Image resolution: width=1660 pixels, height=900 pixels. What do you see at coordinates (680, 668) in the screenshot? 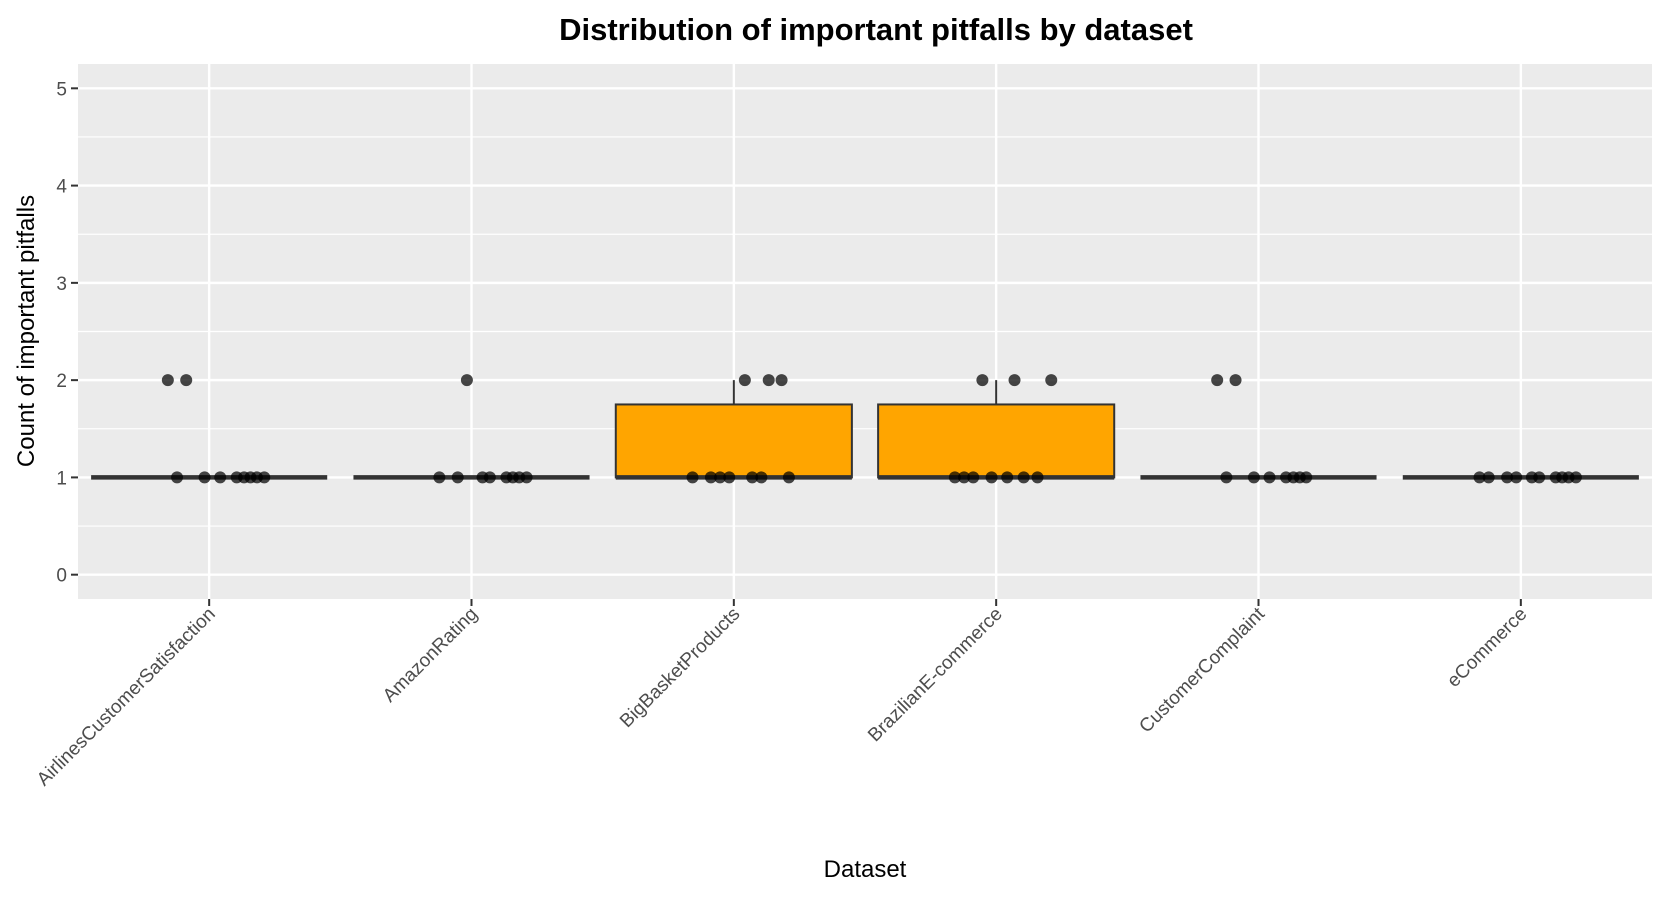
I see `x-tick-label: BigBasketProducts` at bounding box center [680, 668].